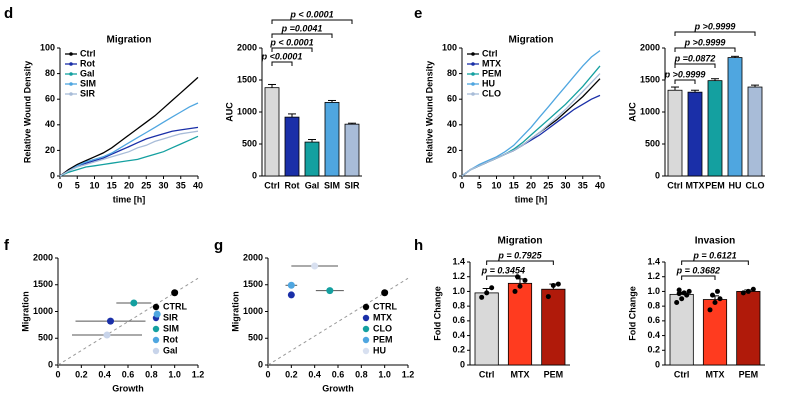 This screenshot has width=800, height=419. Describe the element at coordinates (181, 185) in the screenshot. I see `x-tick-label: 35` at that location.